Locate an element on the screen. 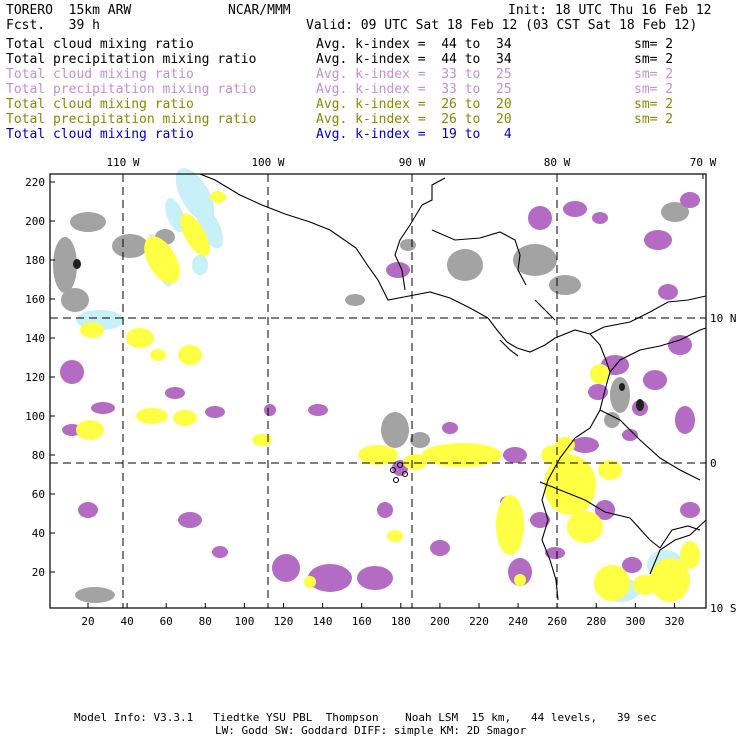  x-tick-label: 120 is located at coordinates (284, 621).